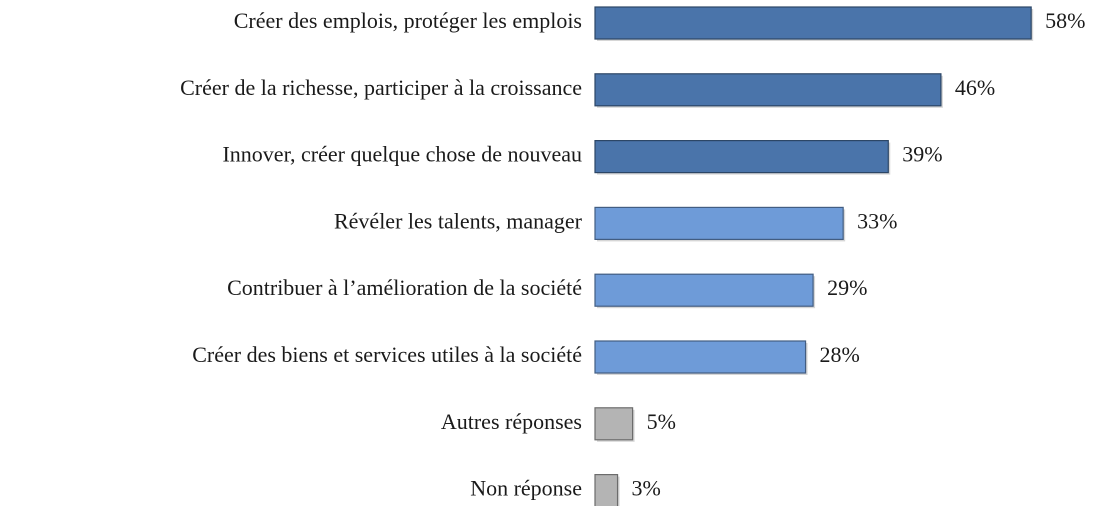 The image size is (1107, 506). Describe the element at coordinates (526, 488) in the screenshot. I see `category-label: Non réponse` at that location.